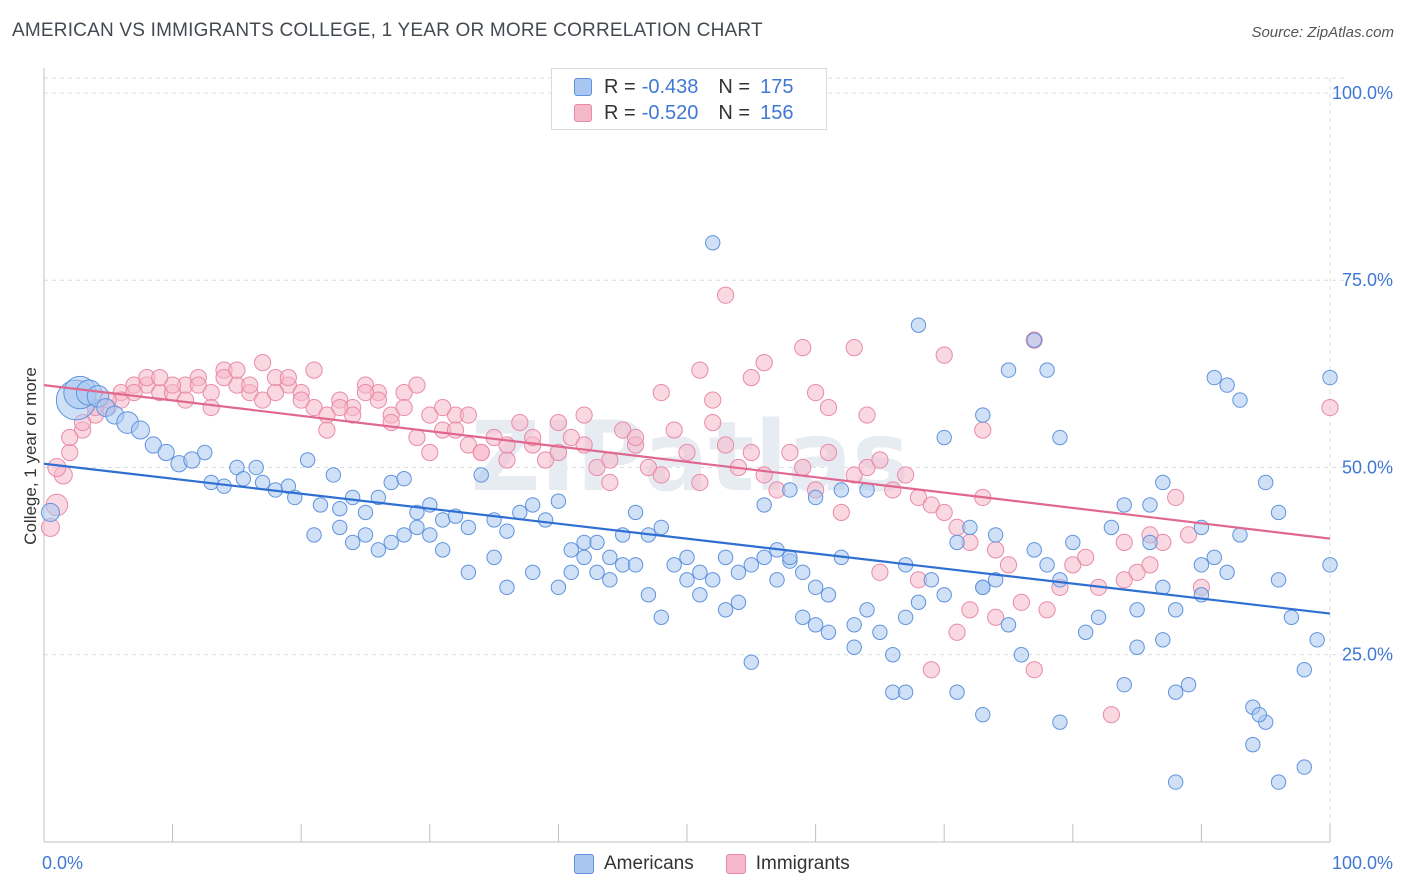  Describe the element at coordinates (670, 86) in the screenshot. I see `legend-r-value-americans: -0.438` at that location.